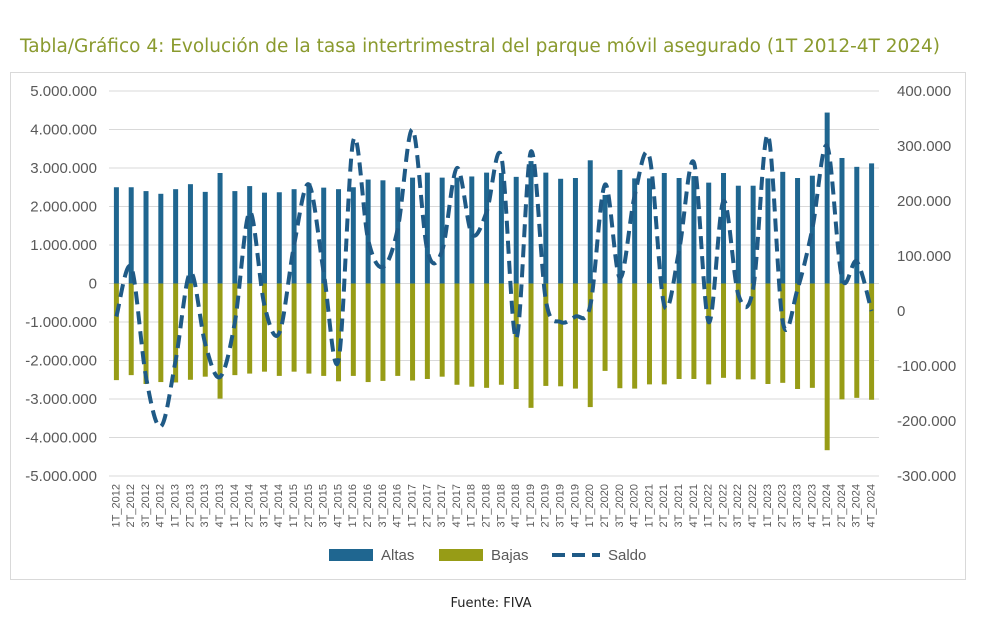 The height and width of the screenshot is (620, 982). Describe the element at coordinates (309, 505) in the screenshot. I see `x-tick-label: 2T_2015` at that location.